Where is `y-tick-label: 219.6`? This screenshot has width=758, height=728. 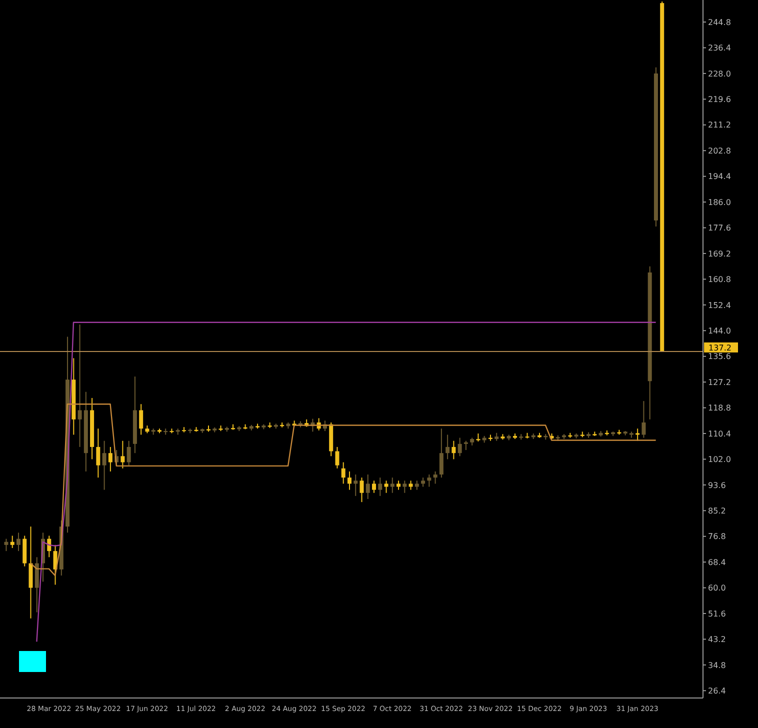 y-tick-label: 219.6 is located at coordinates (719, 99).